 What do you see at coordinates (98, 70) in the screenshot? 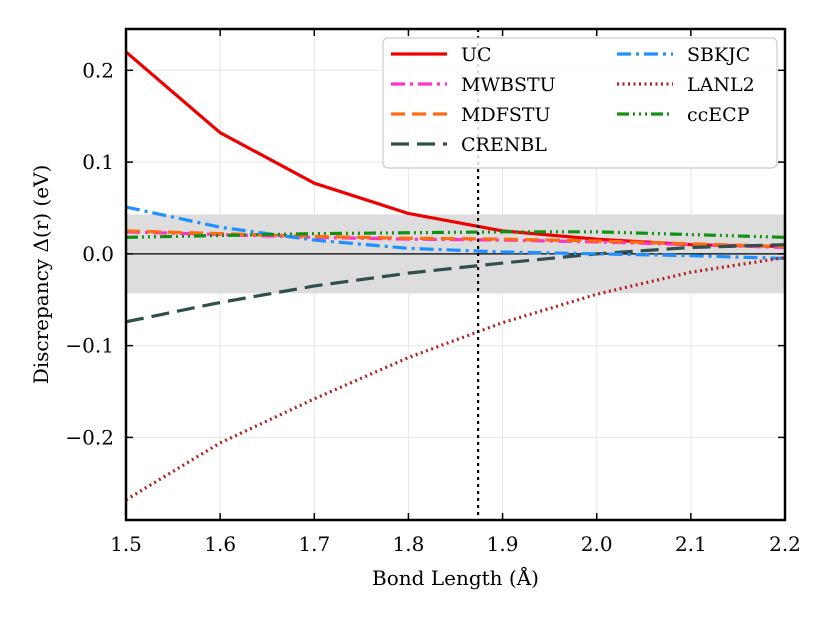
I see `y-tick-label: 0.2` at bounding box center [98, 70].